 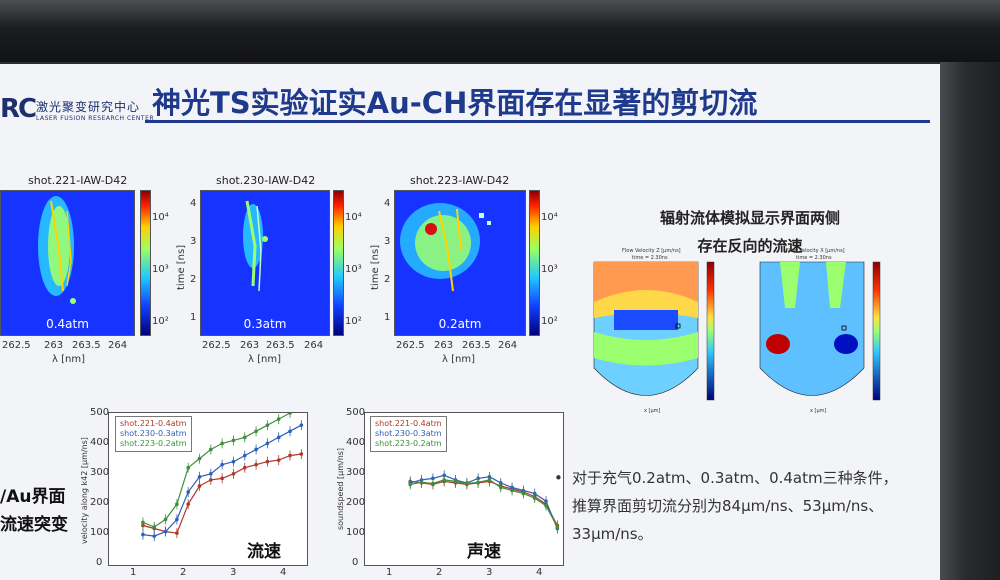 I want to click on sim-panel-z-xlabel: x [μm], so click(x=652, y=411).